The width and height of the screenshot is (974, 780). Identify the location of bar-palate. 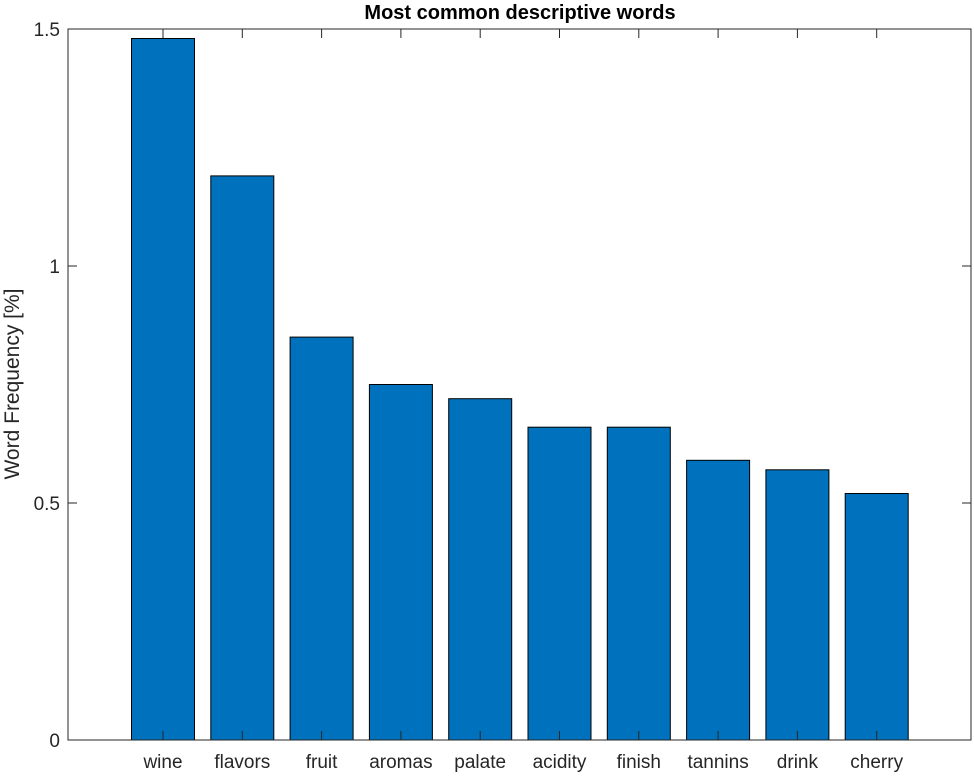
(480, 569).